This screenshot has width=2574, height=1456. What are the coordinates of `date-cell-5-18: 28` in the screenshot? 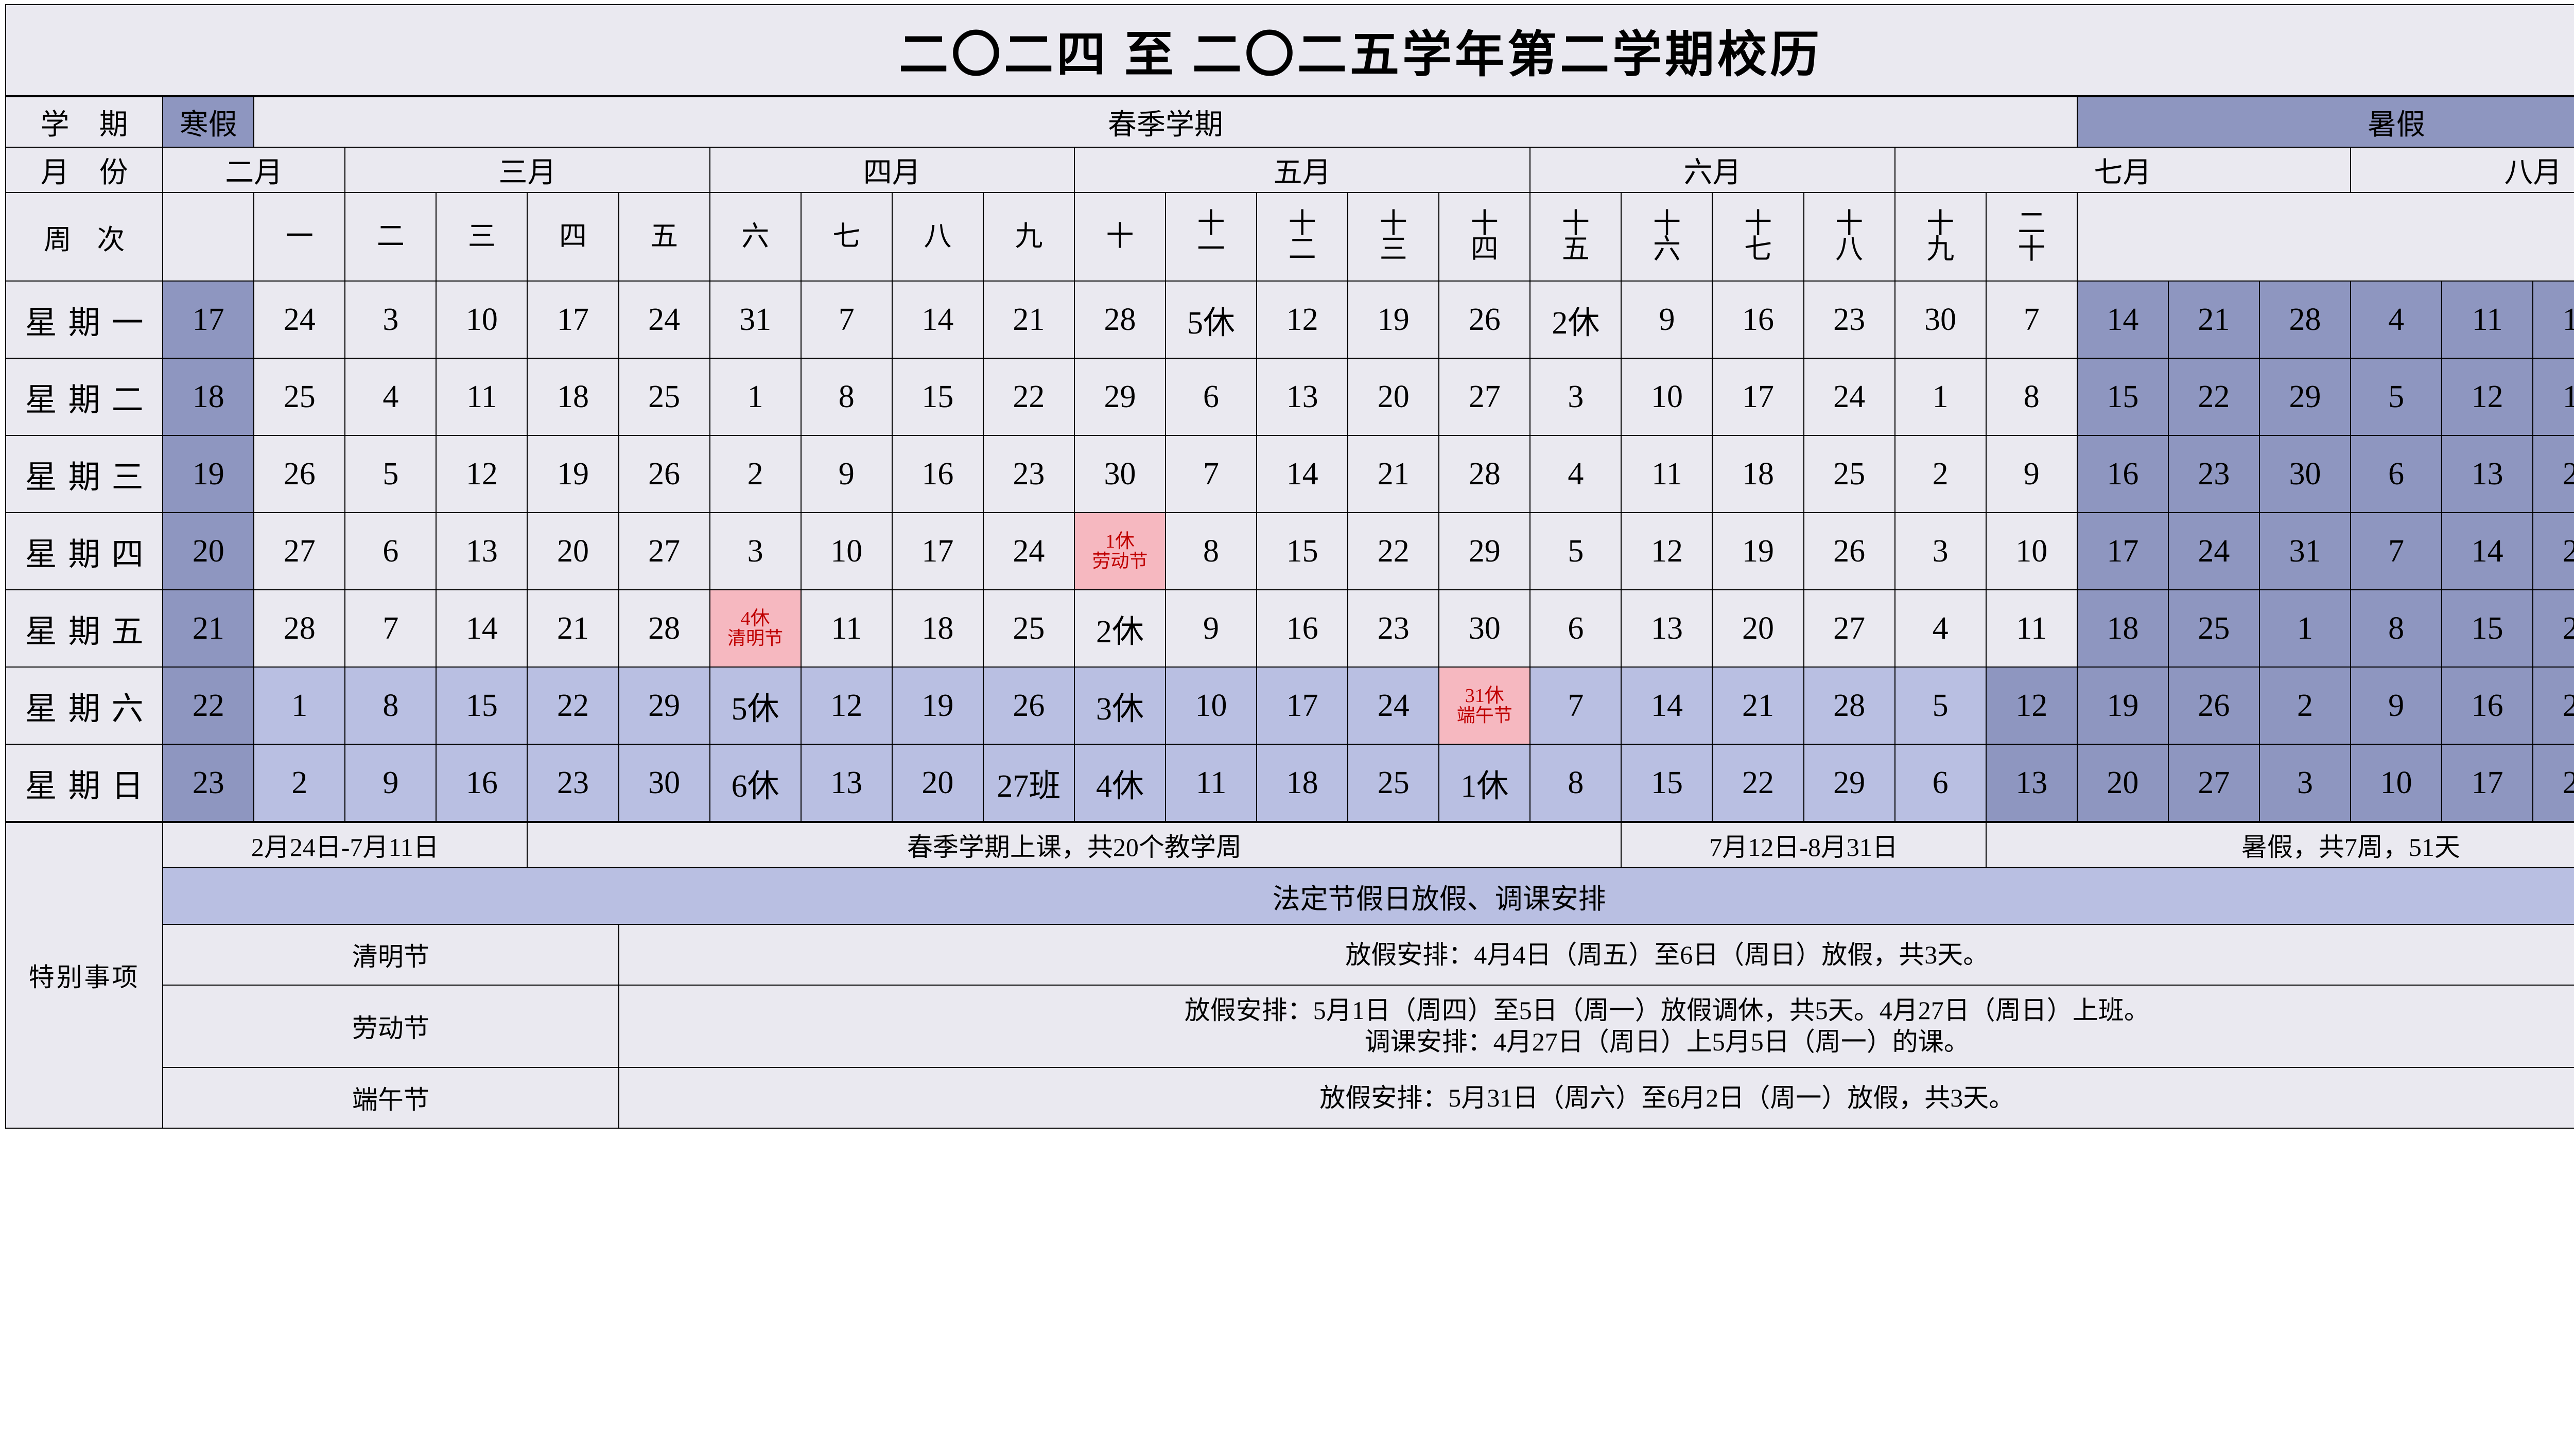 It's located at (1849, 705).